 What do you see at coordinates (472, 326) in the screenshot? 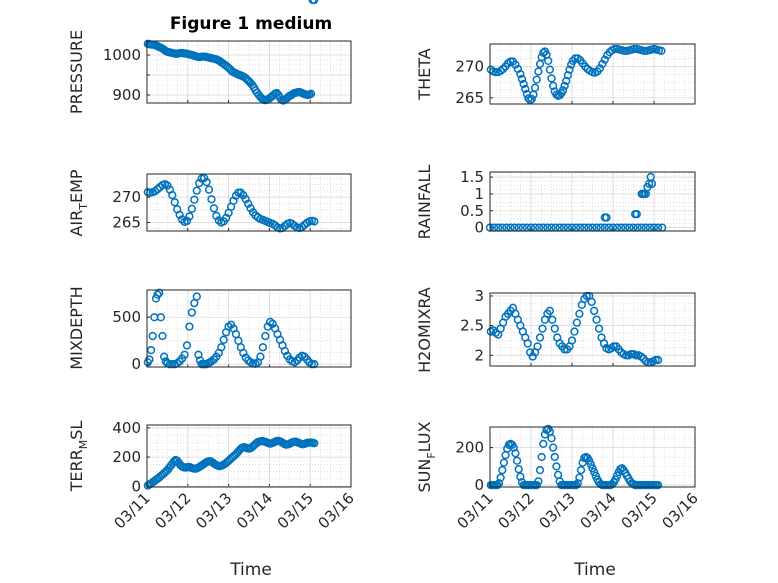
I see `y-tick-label: 2.5` at bounding box center [472, 326].